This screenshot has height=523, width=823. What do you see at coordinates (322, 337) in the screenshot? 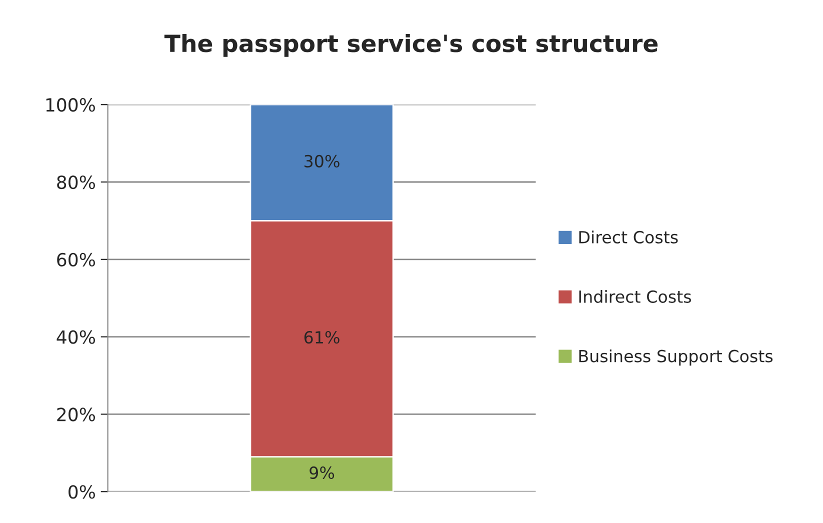
I see `data-label: 61%` at bounding box center [322, 337].